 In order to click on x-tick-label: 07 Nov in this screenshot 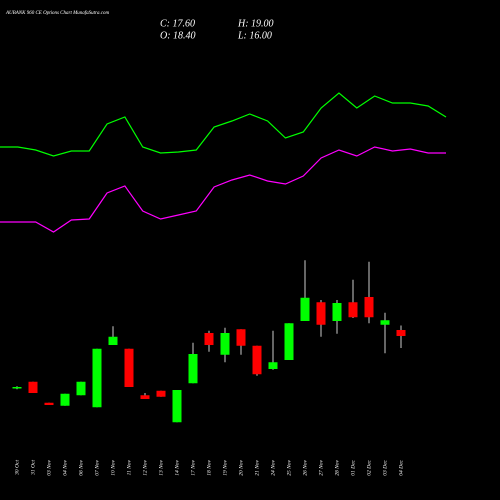, I will do `click(97, 467)`.